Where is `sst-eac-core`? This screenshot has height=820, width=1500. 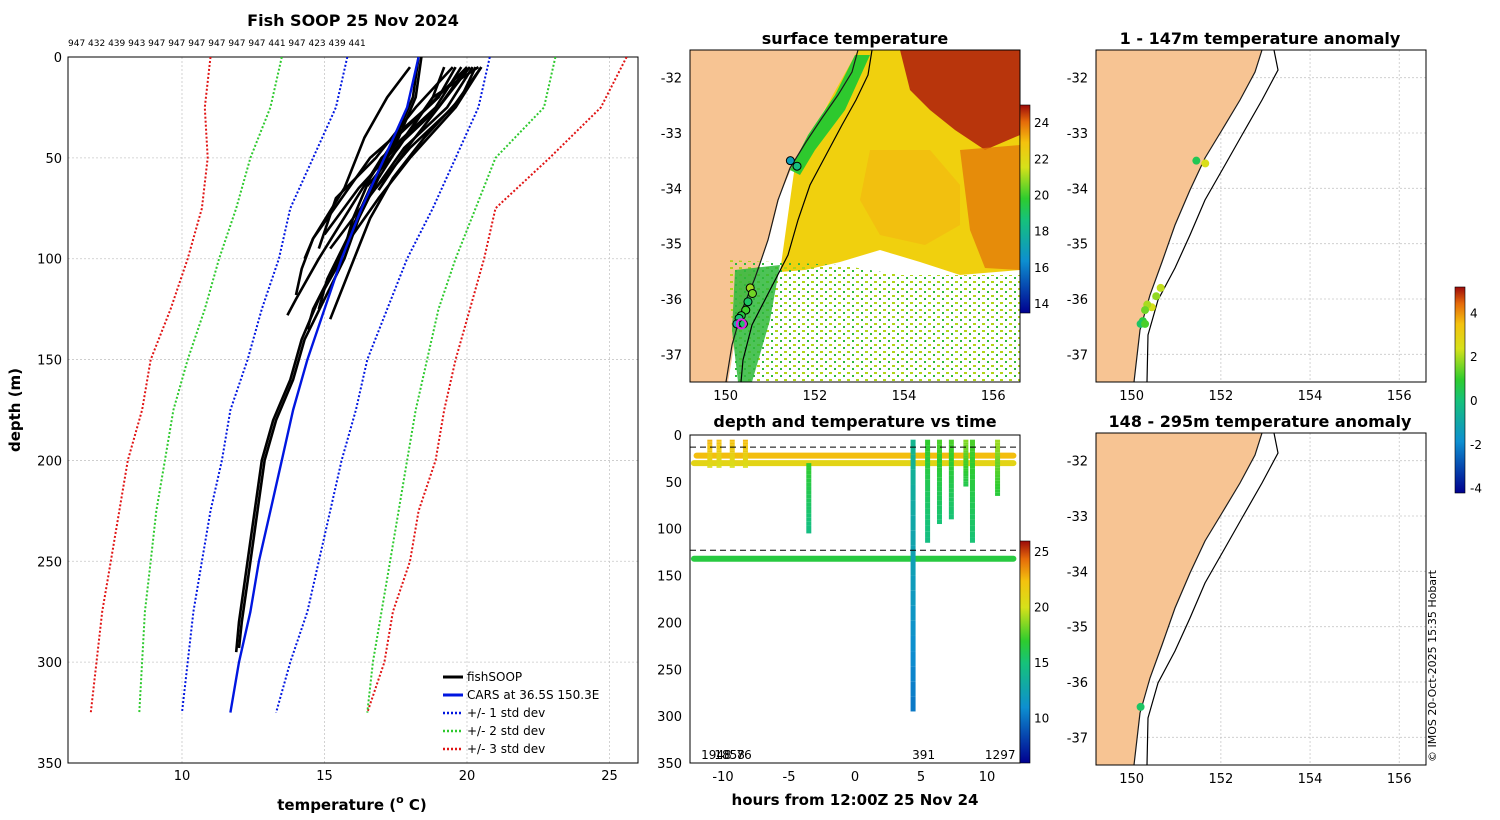 sst-eac-core is located at coordinates (960, 100).